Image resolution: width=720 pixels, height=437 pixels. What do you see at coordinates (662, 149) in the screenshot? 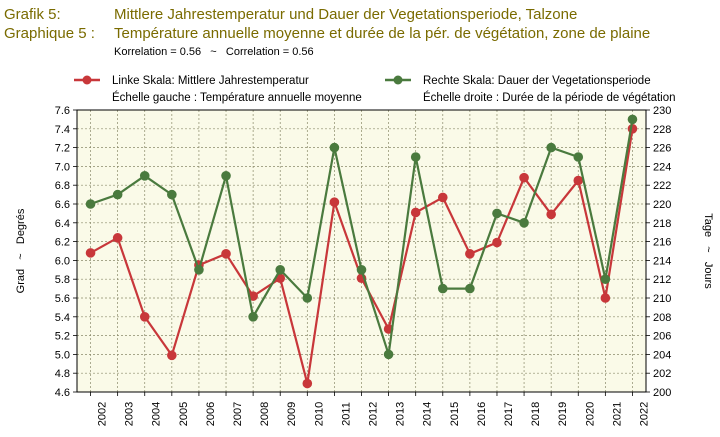
I see `y-right-tick-label: 226` at bounding box center [662, 149].